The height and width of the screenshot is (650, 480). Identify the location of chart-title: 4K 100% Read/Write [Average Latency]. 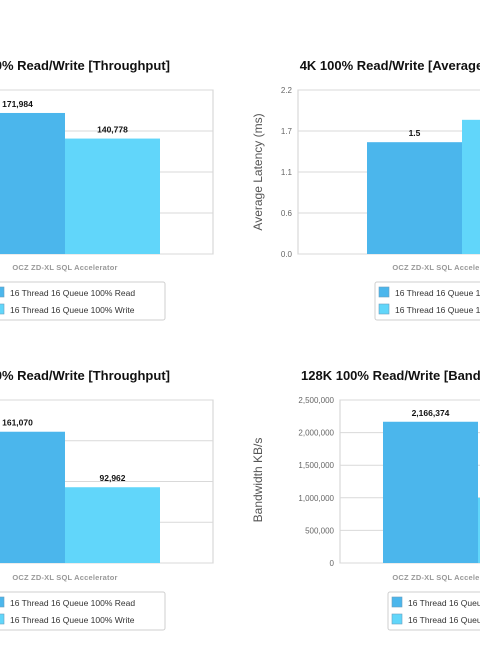
(390, 65).